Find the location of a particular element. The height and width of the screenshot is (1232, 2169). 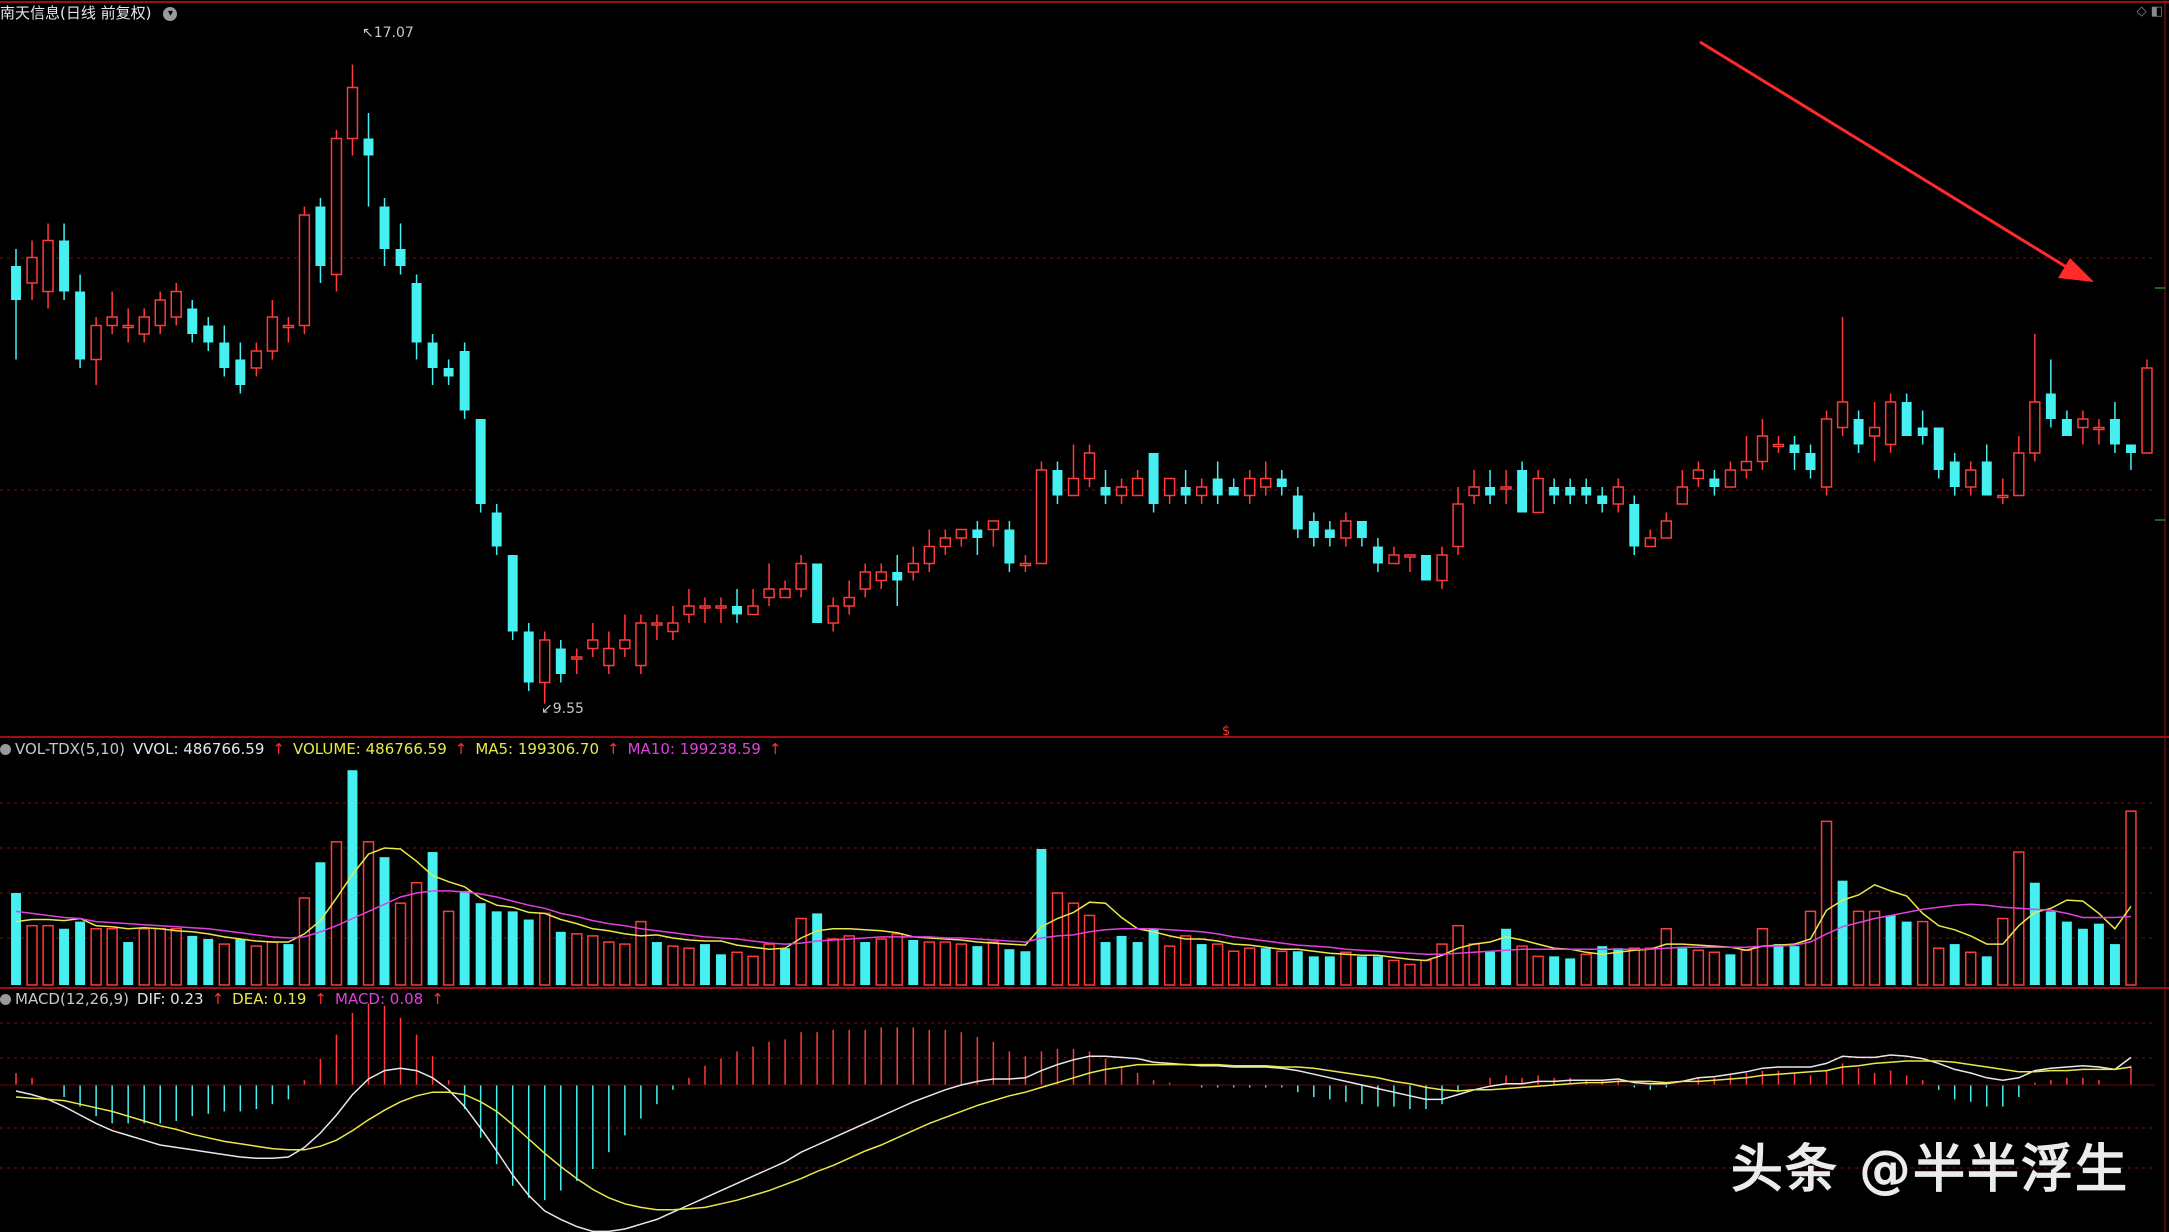

panel-corner-icons: ◇ ◧ is located at coordinates (2149, 11).